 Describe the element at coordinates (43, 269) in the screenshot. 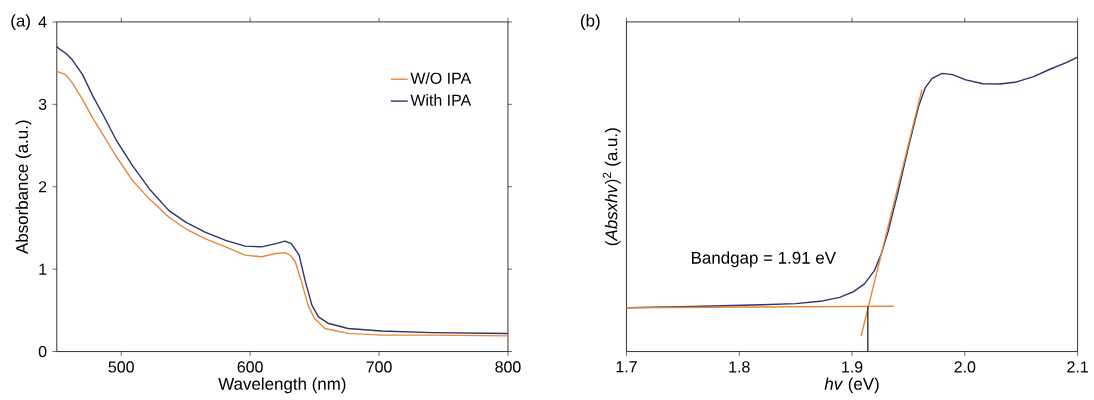

I see `y-tick-label: 1` at that location.